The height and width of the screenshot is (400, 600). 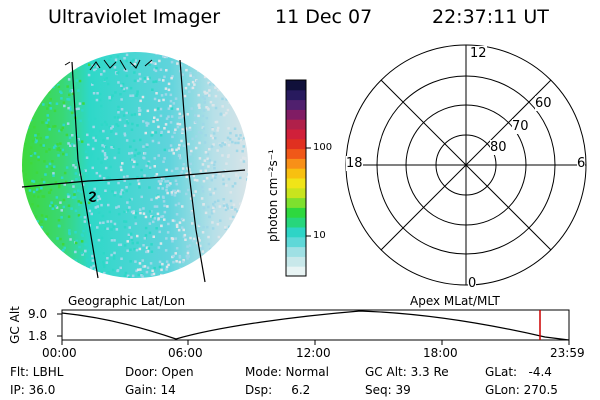 I want to click on door-info: Door: Open, so click(x=159, y=372).